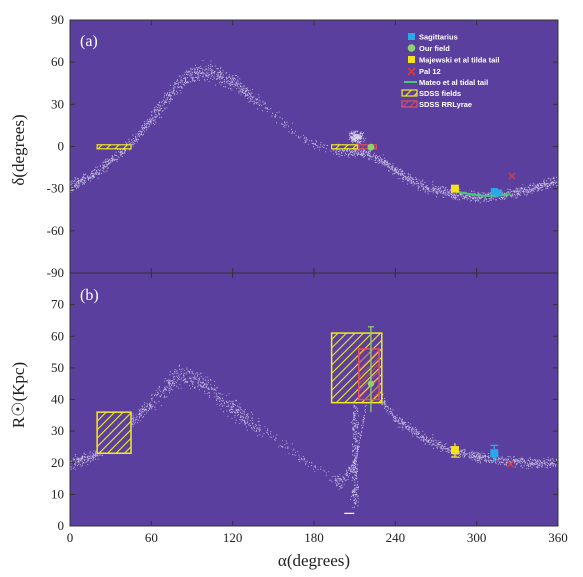  What do you see at coordinates (357, 137) in the screenshot?
I see `core-cluster-a` at bounding box center [357, 137].